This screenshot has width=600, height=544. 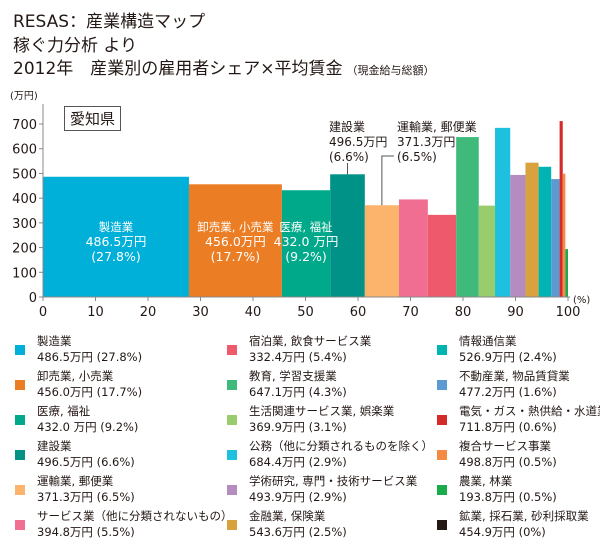 What do you see at coordinates (502, 532) in the screenshot?
I see `legend-value: 454.9万円 (0%)` at bounding box center [502, 532].